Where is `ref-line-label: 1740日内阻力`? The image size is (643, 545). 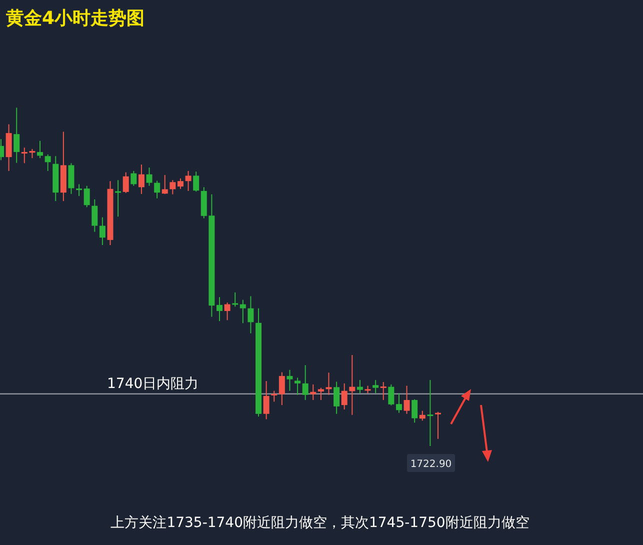
ref-line-label: 1740日内阻力 is located at coordinates (153, 384).